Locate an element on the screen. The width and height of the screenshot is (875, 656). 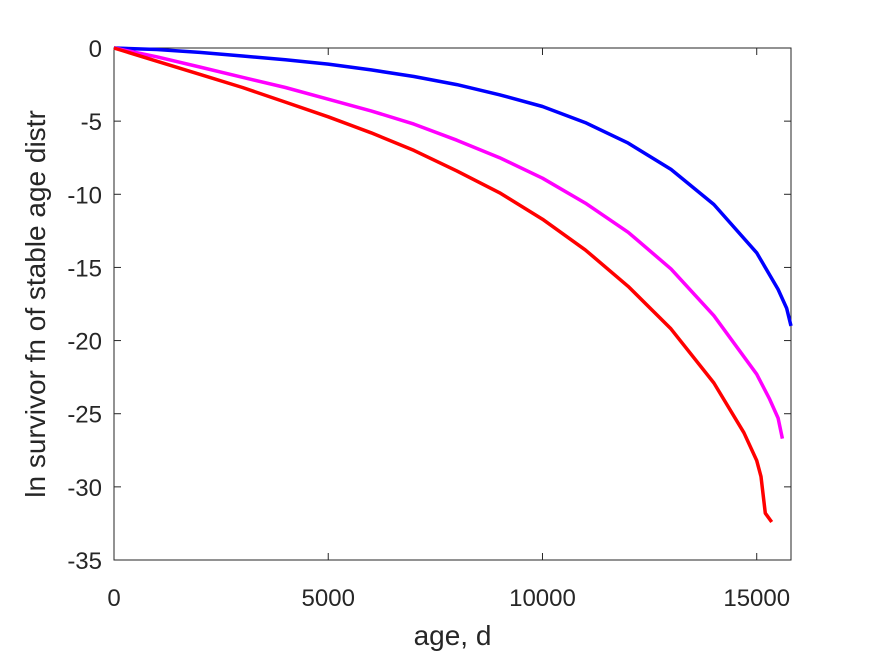
y-tick-label: -5 is located at coordinates (91, 122).